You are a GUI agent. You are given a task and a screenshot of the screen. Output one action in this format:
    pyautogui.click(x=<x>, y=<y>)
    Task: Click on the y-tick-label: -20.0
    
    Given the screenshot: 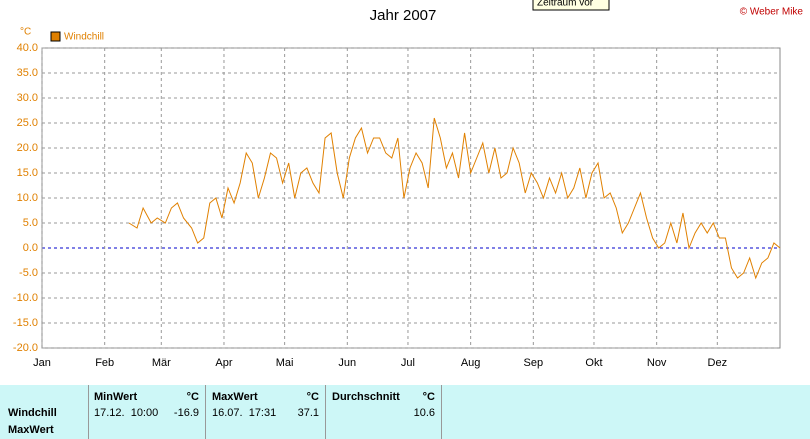 What is the action you would take?
    pyautogui.click(x=25, y=348)
    